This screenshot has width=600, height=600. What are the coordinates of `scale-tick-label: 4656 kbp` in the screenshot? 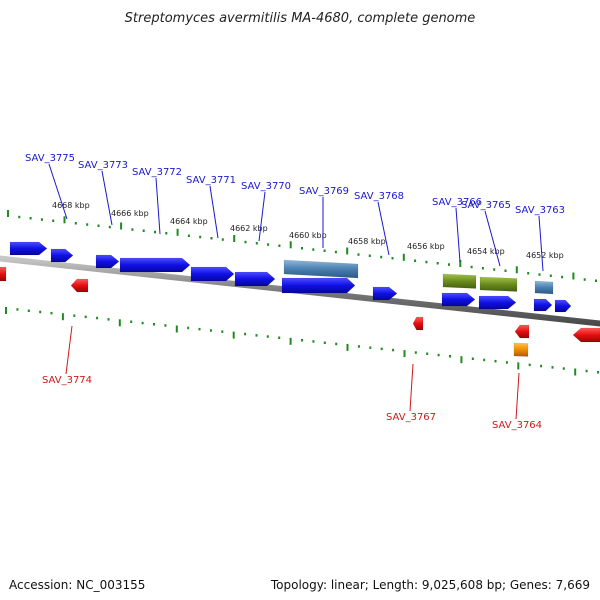 It's located at (426, 246).